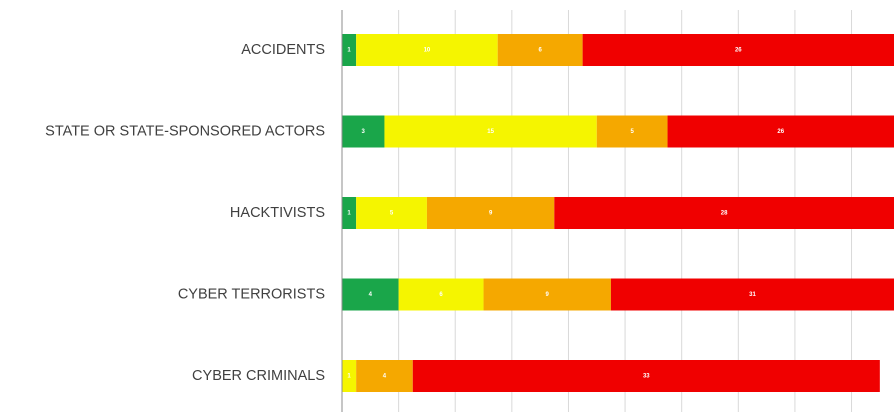 Image resolution: width=894 pixels, height=412 pixels. Describe the element at coordinates (185, 131) in the screenshot. I see `category-label: STATE OR STATE-SPONSORED ACTORS` at that location.